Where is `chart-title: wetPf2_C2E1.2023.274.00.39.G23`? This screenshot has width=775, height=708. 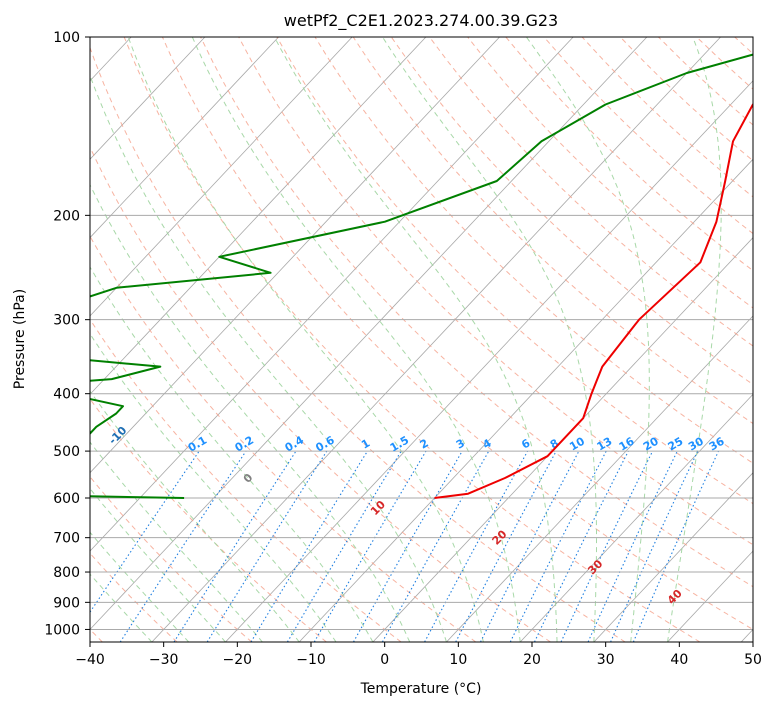 chart-title: wetPf2_C2E1.2023.274.00.39.G23 is located at coordinates (421, 21).